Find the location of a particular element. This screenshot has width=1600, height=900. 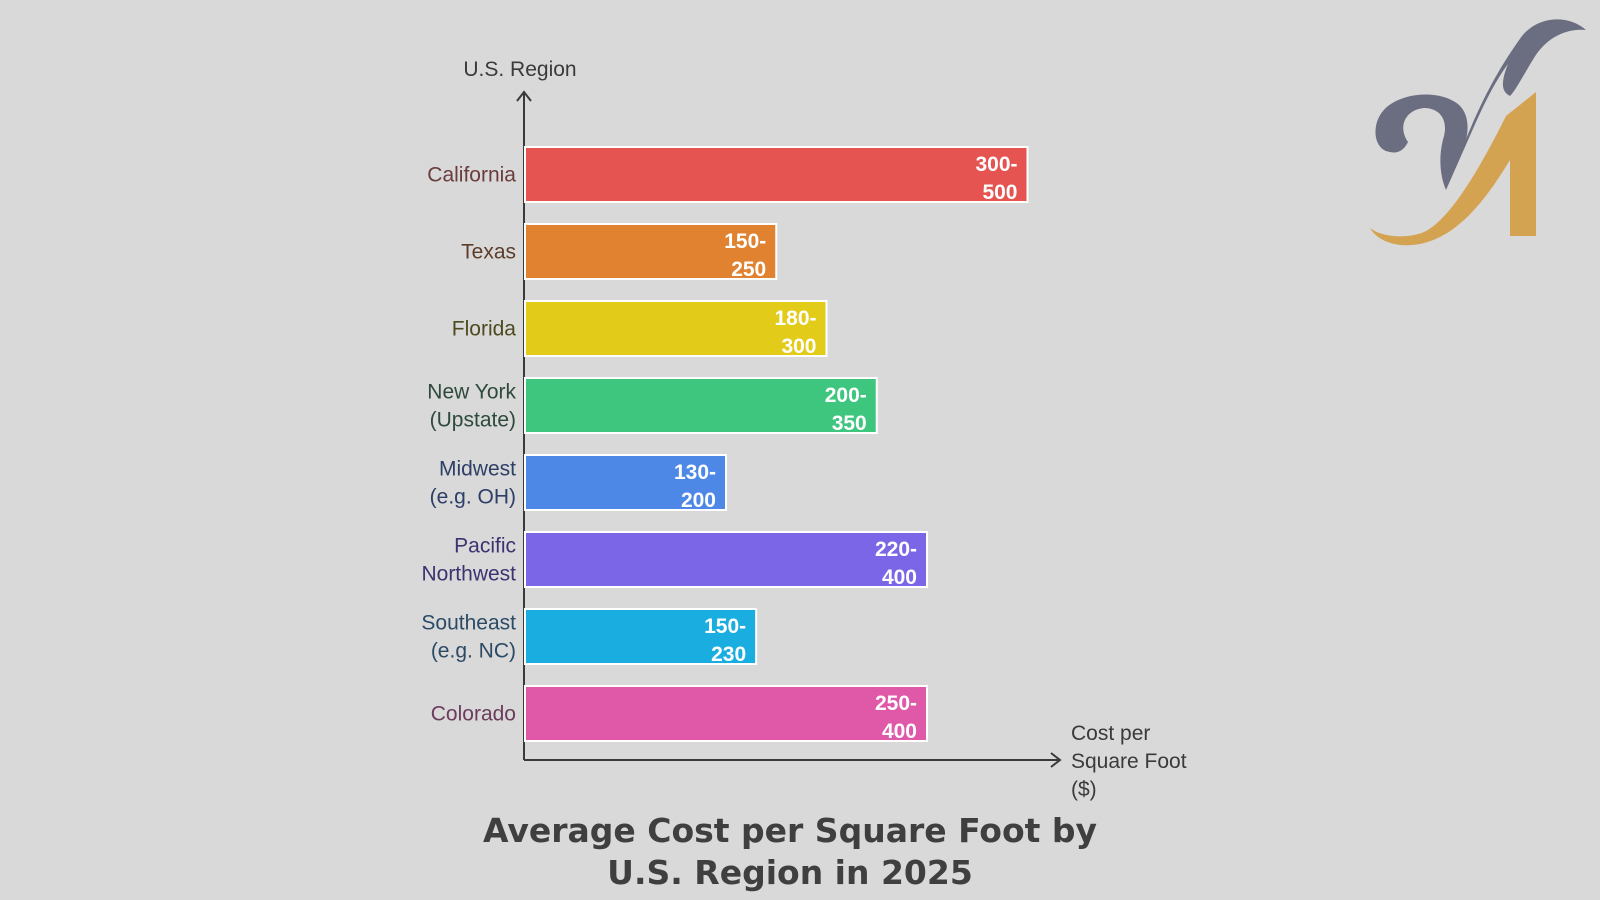

bar-value-label: 220-400 is located at coordinates (896, 563).